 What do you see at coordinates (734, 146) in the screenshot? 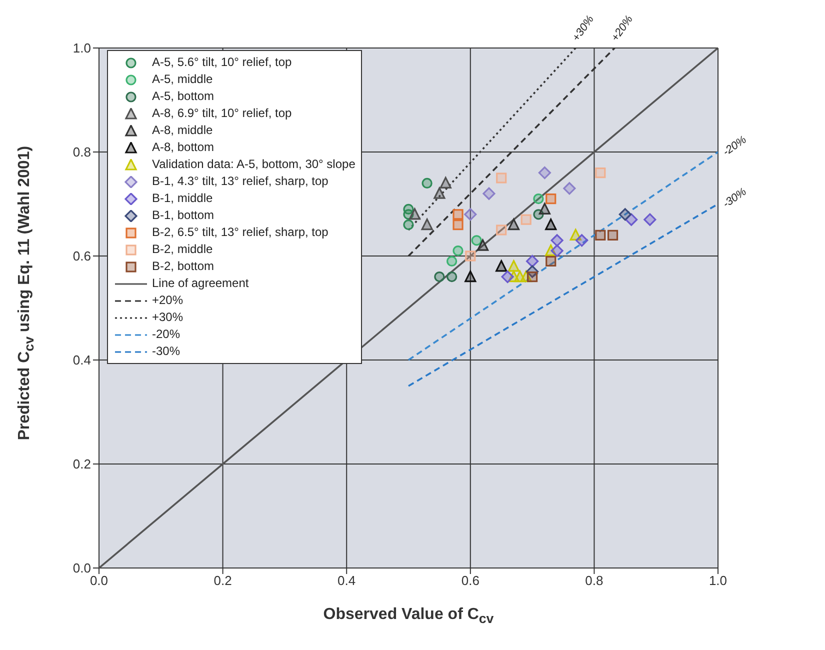
I see `annotation: -20%` at bounding box center [734, 146].